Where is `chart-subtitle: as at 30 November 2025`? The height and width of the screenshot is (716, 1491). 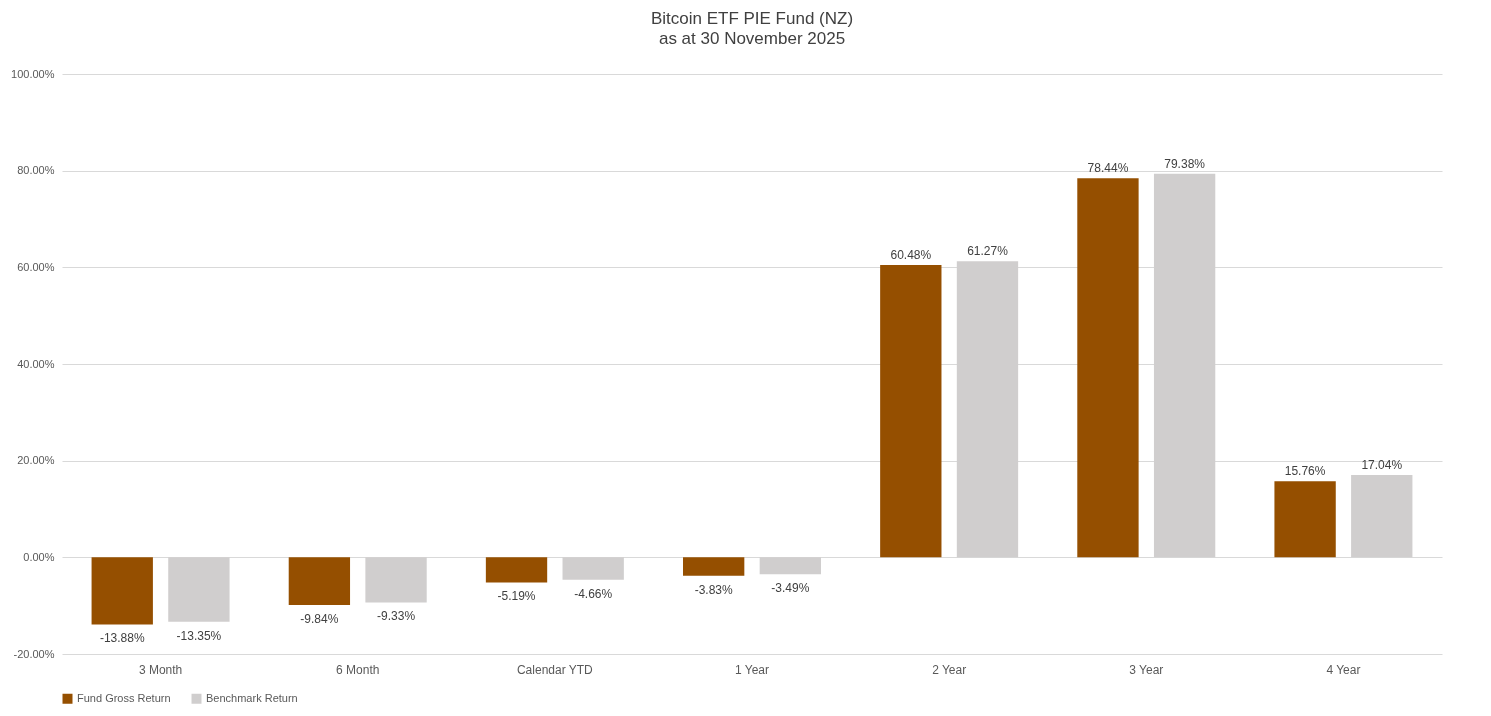
chart-subtitle: as at 30 November 2025 is located at coordinates (752, 38).